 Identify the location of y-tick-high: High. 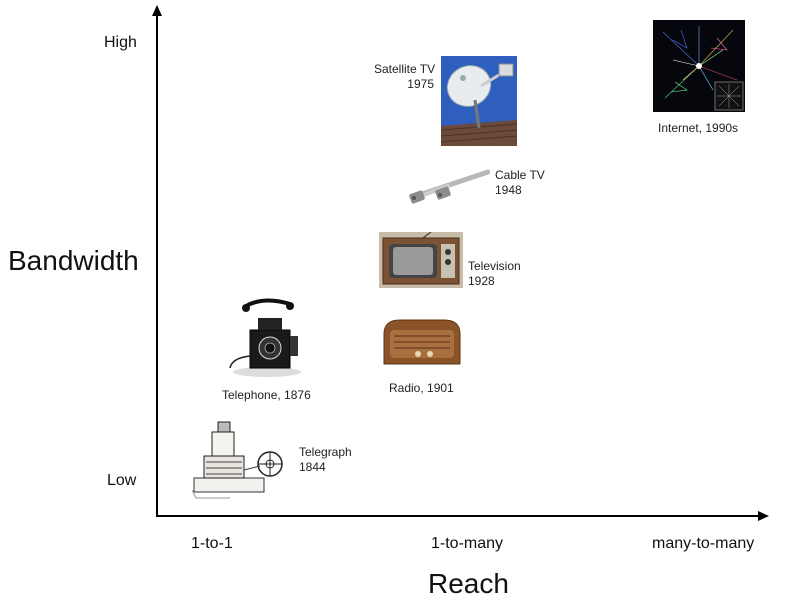
(120, 42).